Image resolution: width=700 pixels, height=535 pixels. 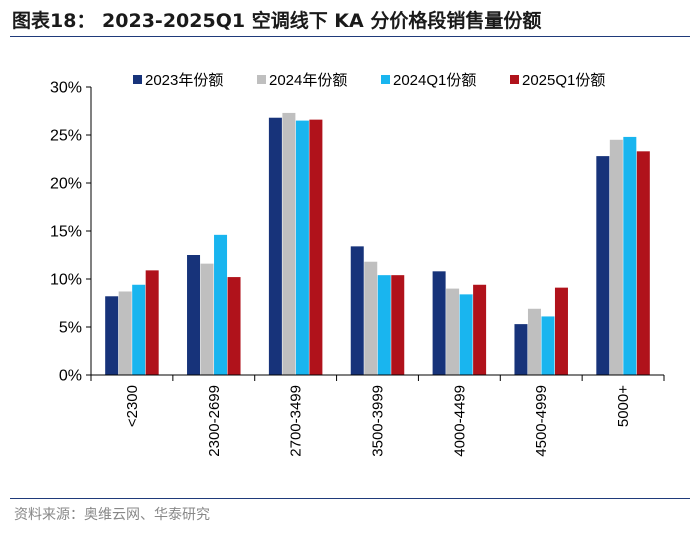 I want to click on title-divider, so click(x=350, y=36).